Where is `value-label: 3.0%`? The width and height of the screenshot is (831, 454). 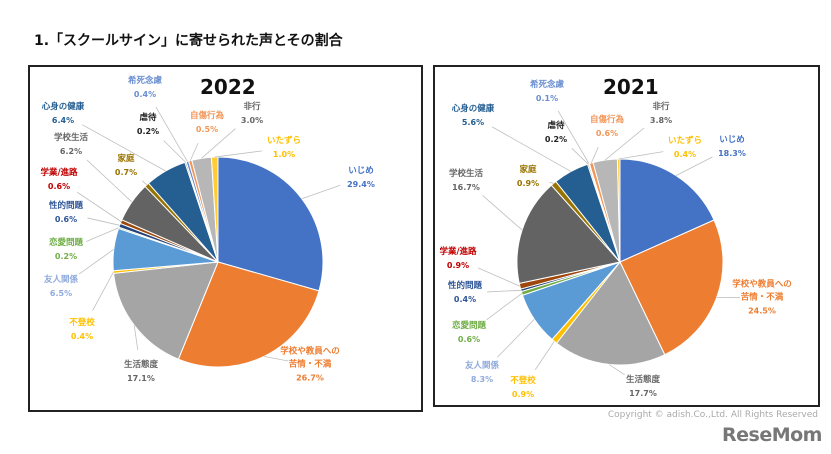
value-label: 3.0% is located at coordinates (252, 120).